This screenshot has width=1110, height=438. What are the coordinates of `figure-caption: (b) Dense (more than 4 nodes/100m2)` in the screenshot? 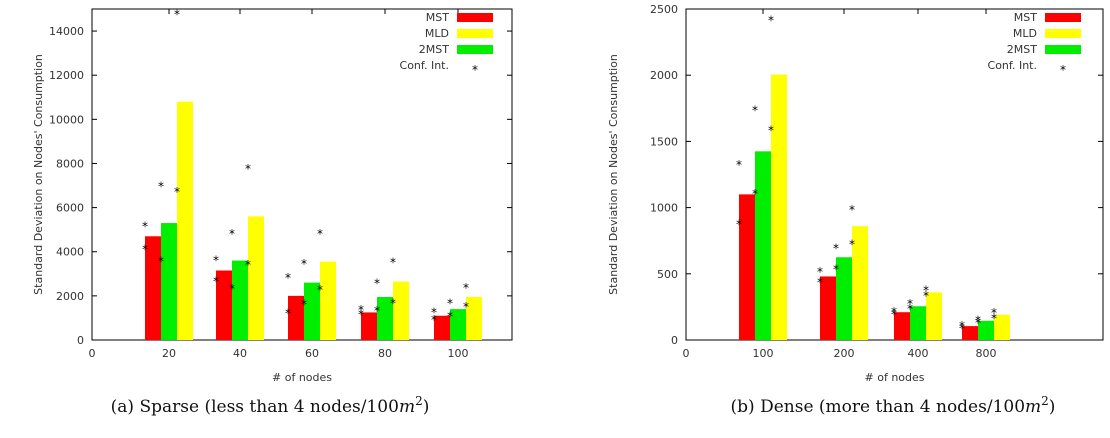 It's located at (893, 405).